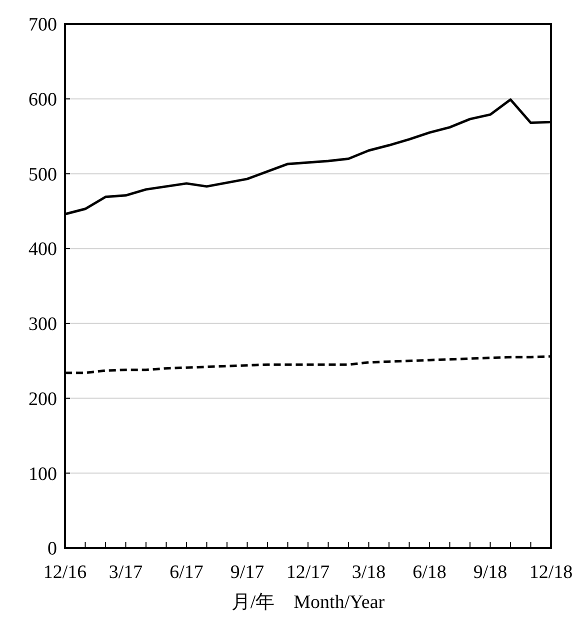  What do you see at coordinates (42, 474) in the screenshot?
I see `y-tick-label: 100` at bounding box center [42, 474].